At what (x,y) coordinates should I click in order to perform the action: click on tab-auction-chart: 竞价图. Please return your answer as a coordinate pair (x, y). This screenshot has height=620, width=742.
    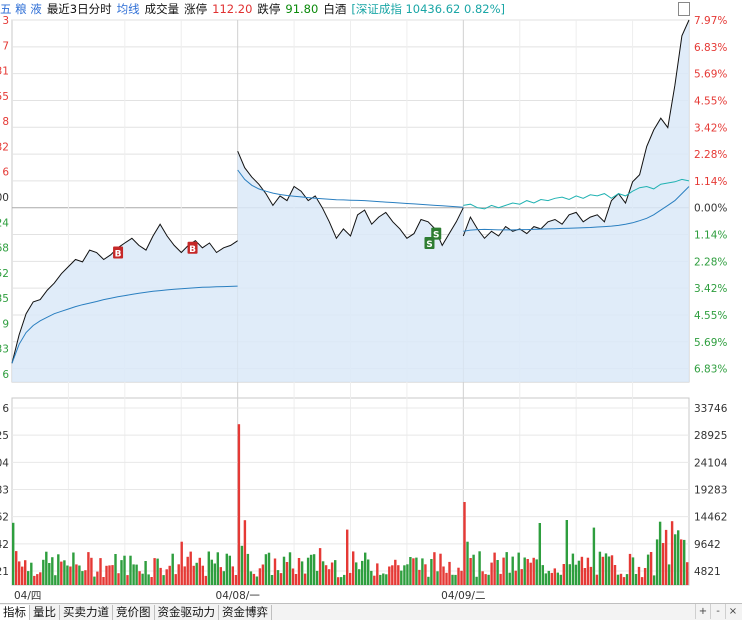
    Looking at the image, I should click on (134, 612).